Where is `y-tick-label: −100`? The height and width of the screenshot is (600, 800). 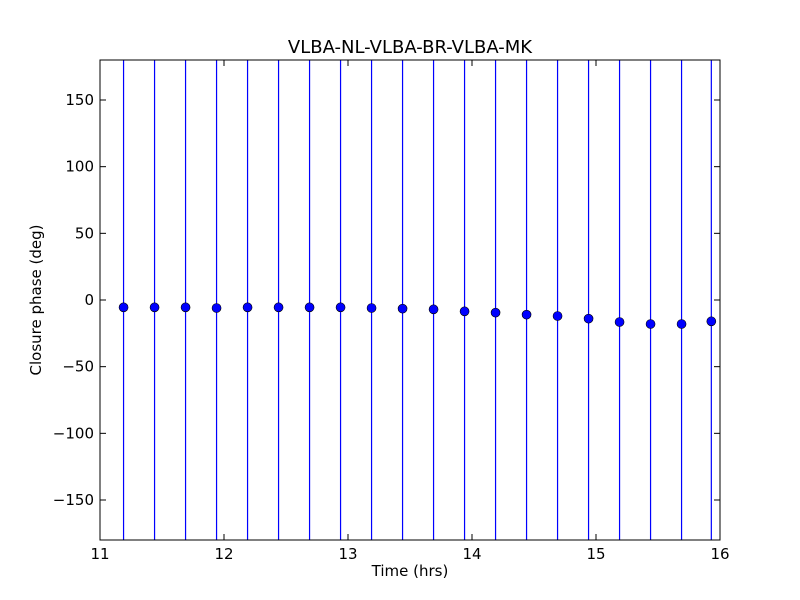 y-tick-label: −100 is located at coordinates (73, 433).